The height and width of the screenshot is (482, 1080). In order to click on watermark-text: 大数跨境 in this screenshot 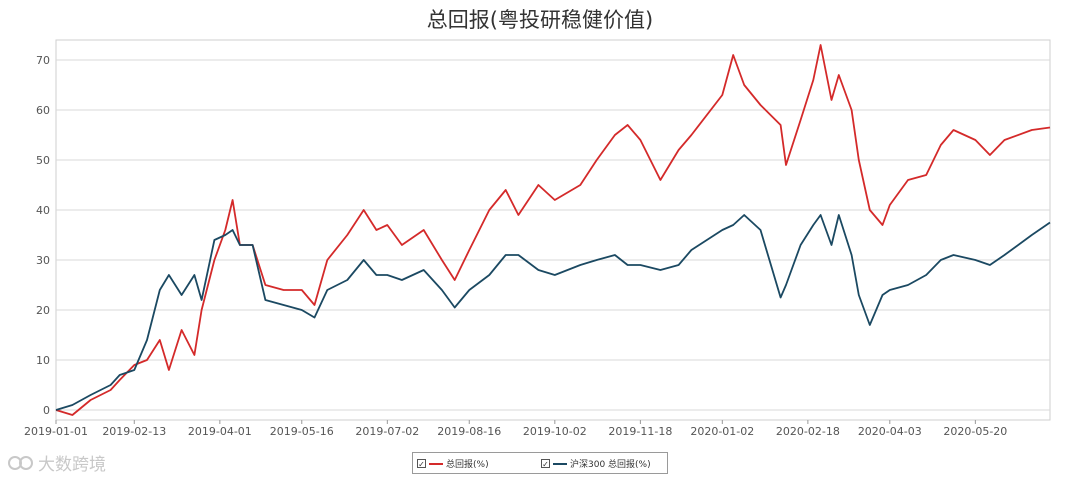, I will do `click(72, 465)`.